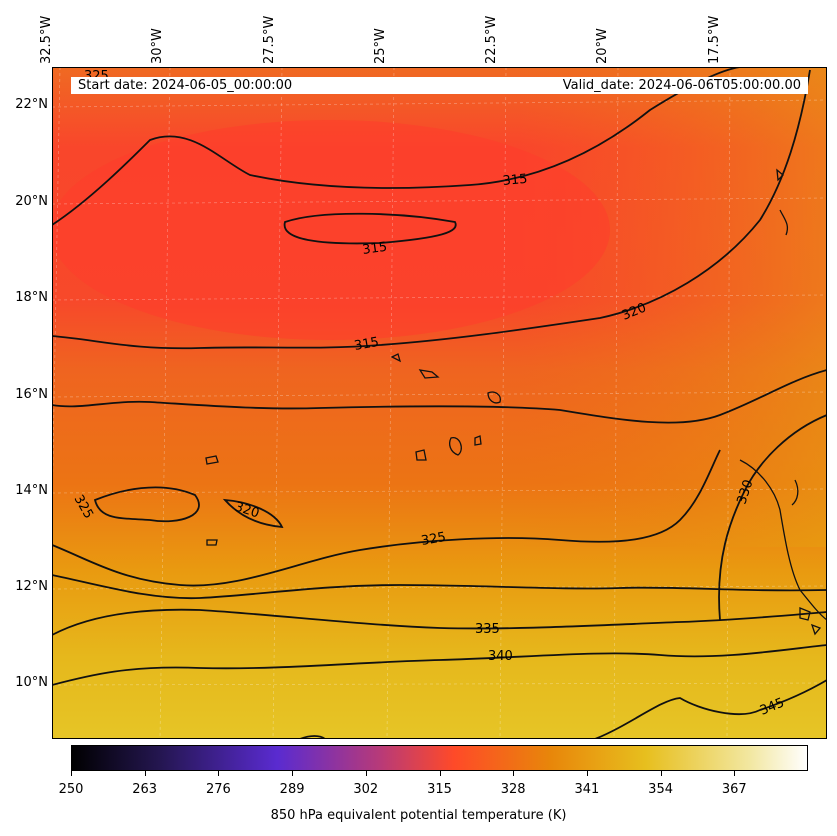 This screenshot has width=837, height=836. I want to click on colorbar-tick-label: 341, so click(587, 789).